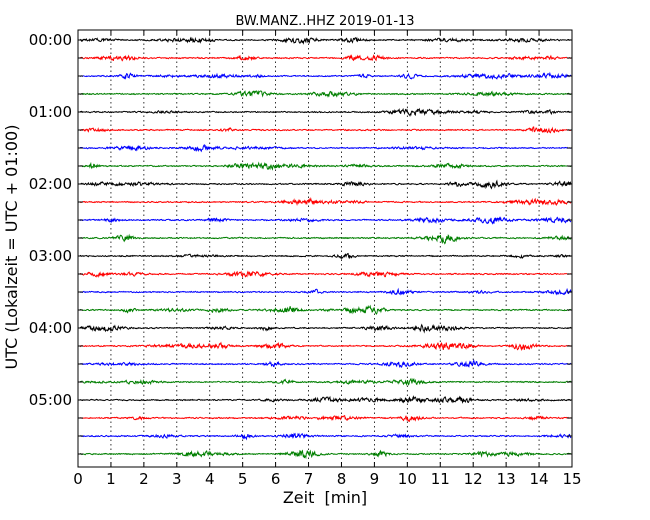  I want to click on y-tick-label: 02:00, so click(50, 184).